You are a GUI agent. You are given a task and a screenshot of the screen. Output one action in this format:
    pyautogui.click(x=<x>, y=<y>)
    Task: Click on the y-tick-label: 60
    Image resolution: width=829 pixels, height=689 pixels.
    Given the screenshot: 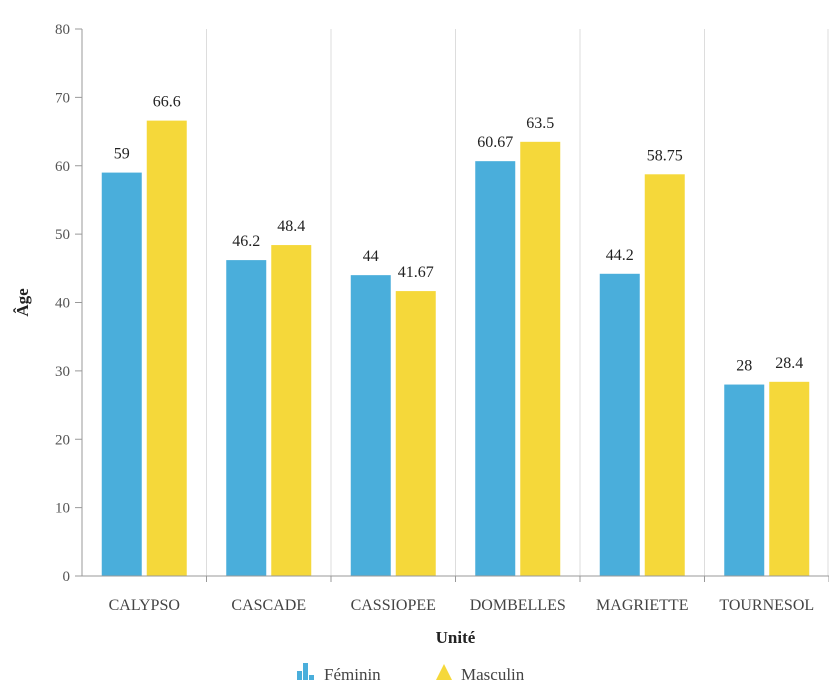 What is the action you would take?
    pyautogui.click(x=62, y=167)
    